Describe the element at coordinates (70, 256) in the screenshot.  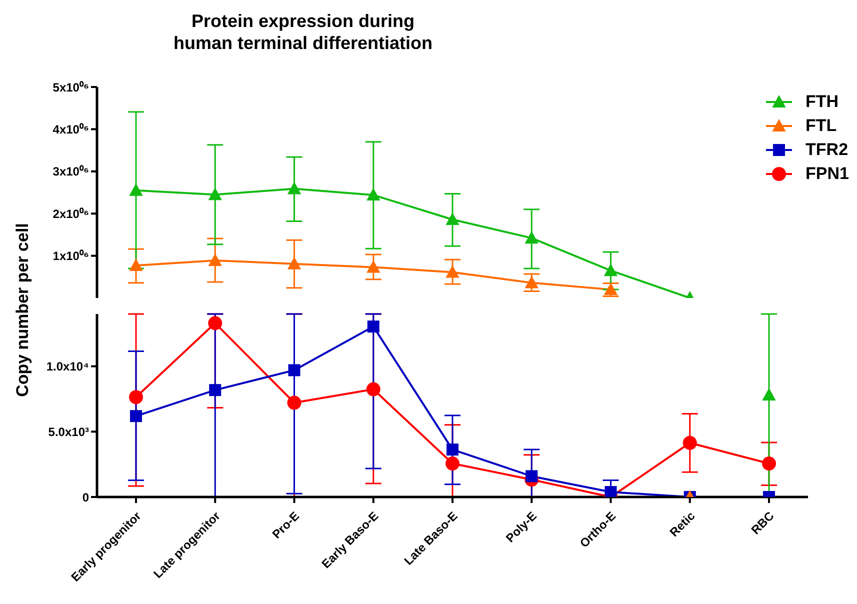
I see `y-tick-label: 1x10⁰⁶` at that location.